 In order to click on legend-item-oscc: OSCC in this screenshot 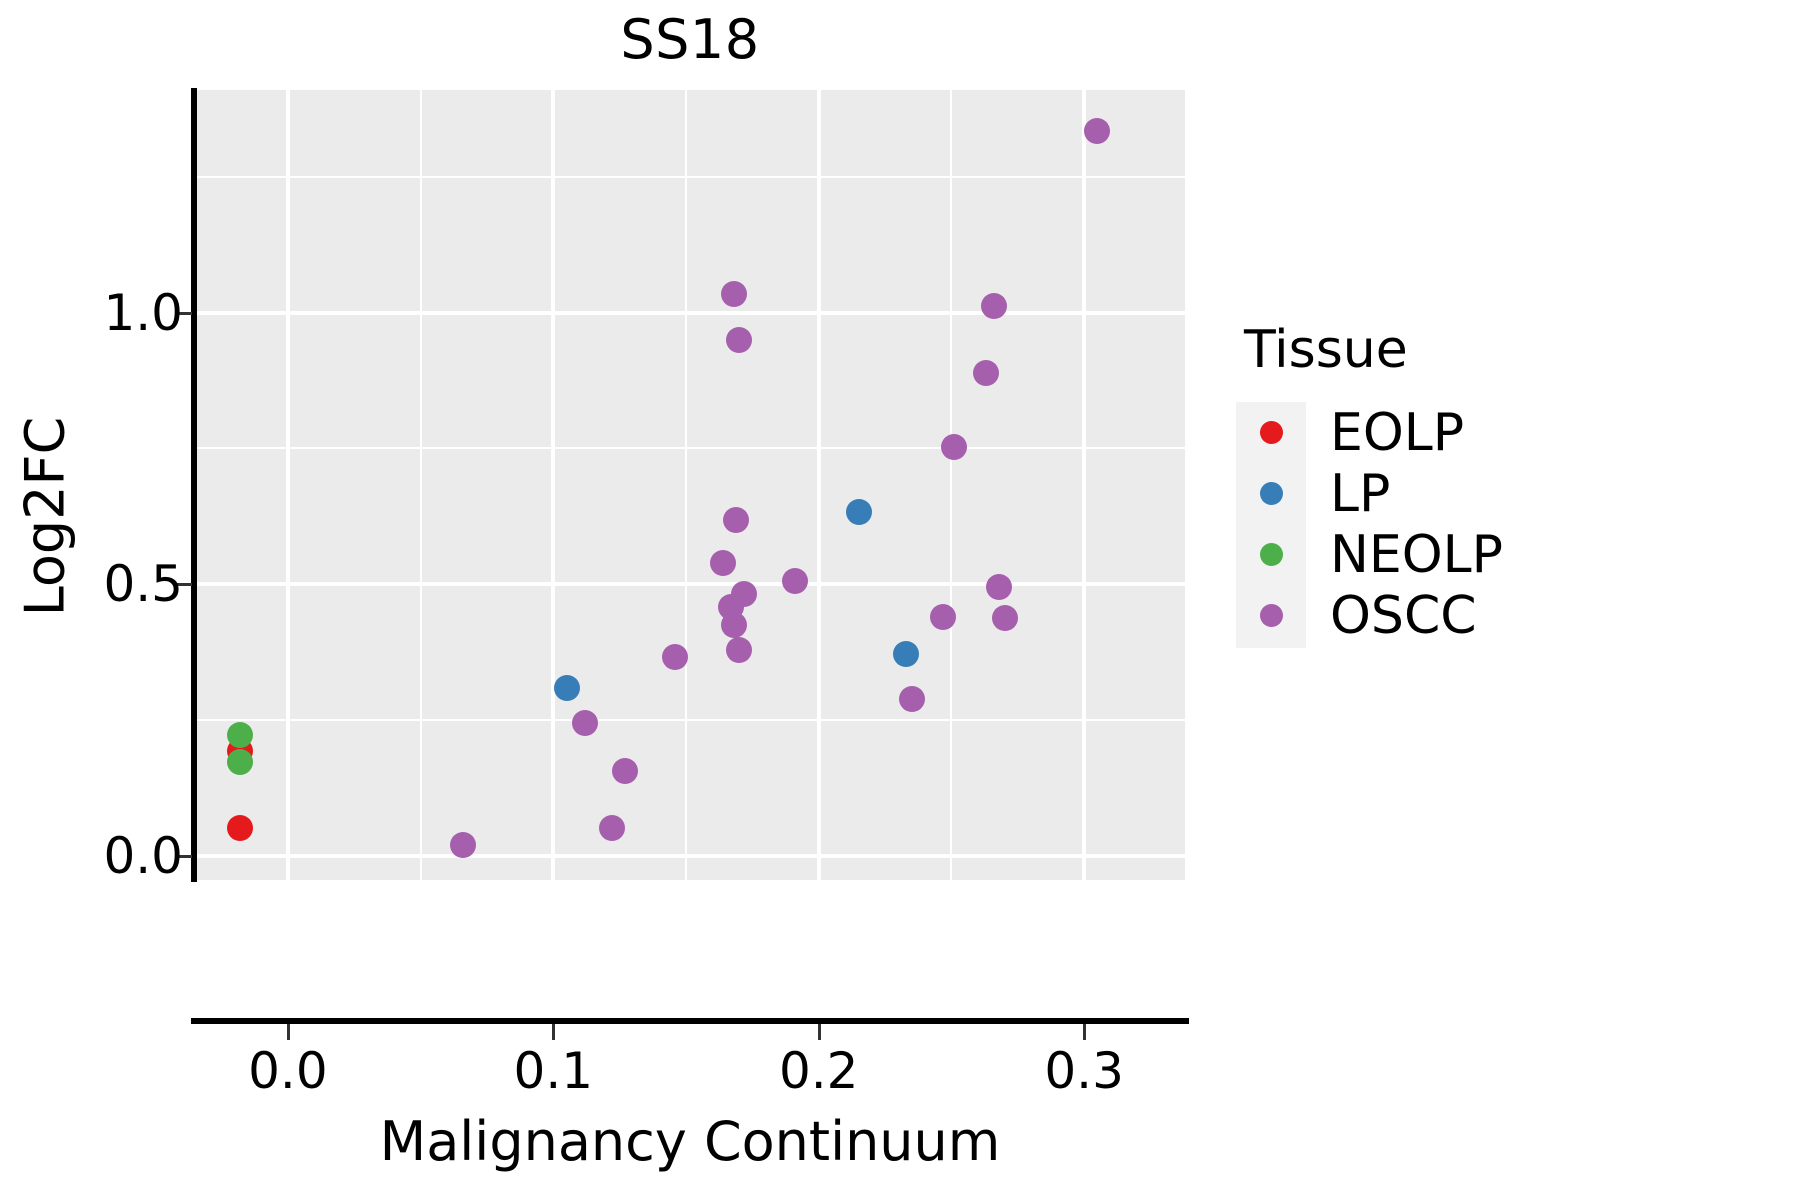, I will do `click(1471, 615)`.